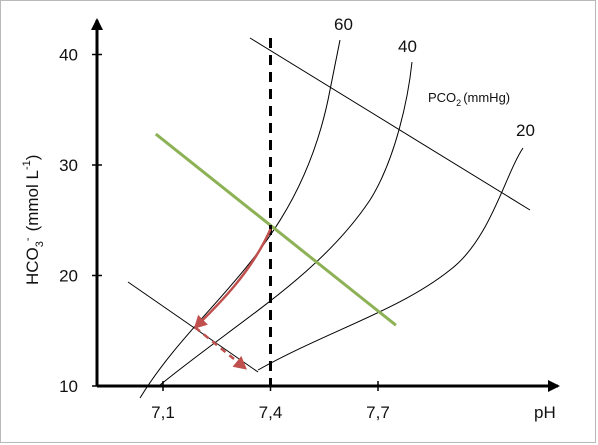 This screenshot has width=598, height=445. I want to click on legend-title-unit: (mmHg), so click(486, 97).